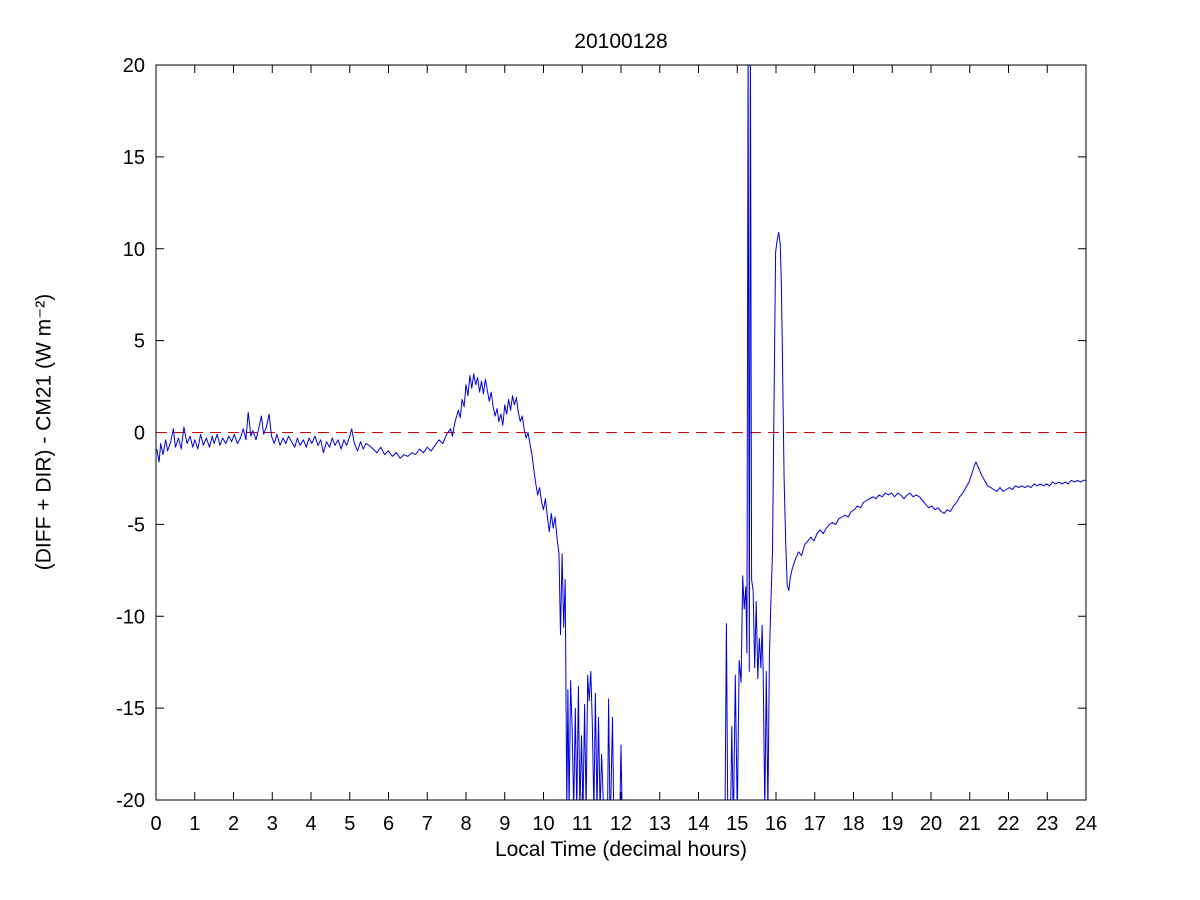 This screenshot has width=1200, height=900. What do you see at coordinates (136, 525) in the screenshot?
I see `y-tick-label: -5` at bounding box center [136, 525].